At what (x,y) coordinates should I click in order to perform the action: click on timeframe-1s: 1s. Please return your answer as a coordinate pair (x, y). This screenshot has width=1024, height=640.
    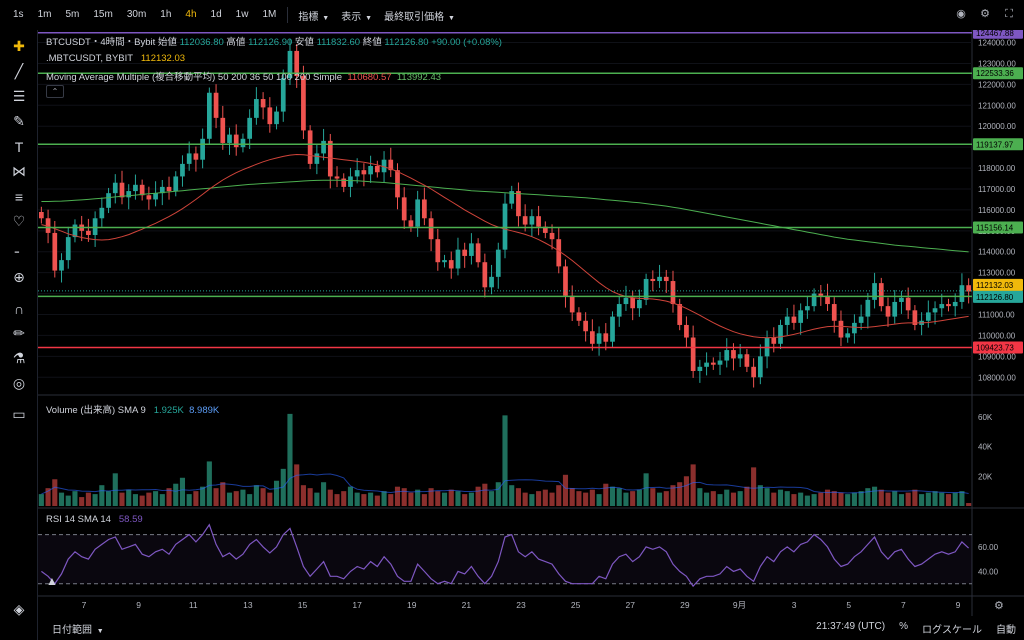
    Looking at the image, I should click on (18, 14).